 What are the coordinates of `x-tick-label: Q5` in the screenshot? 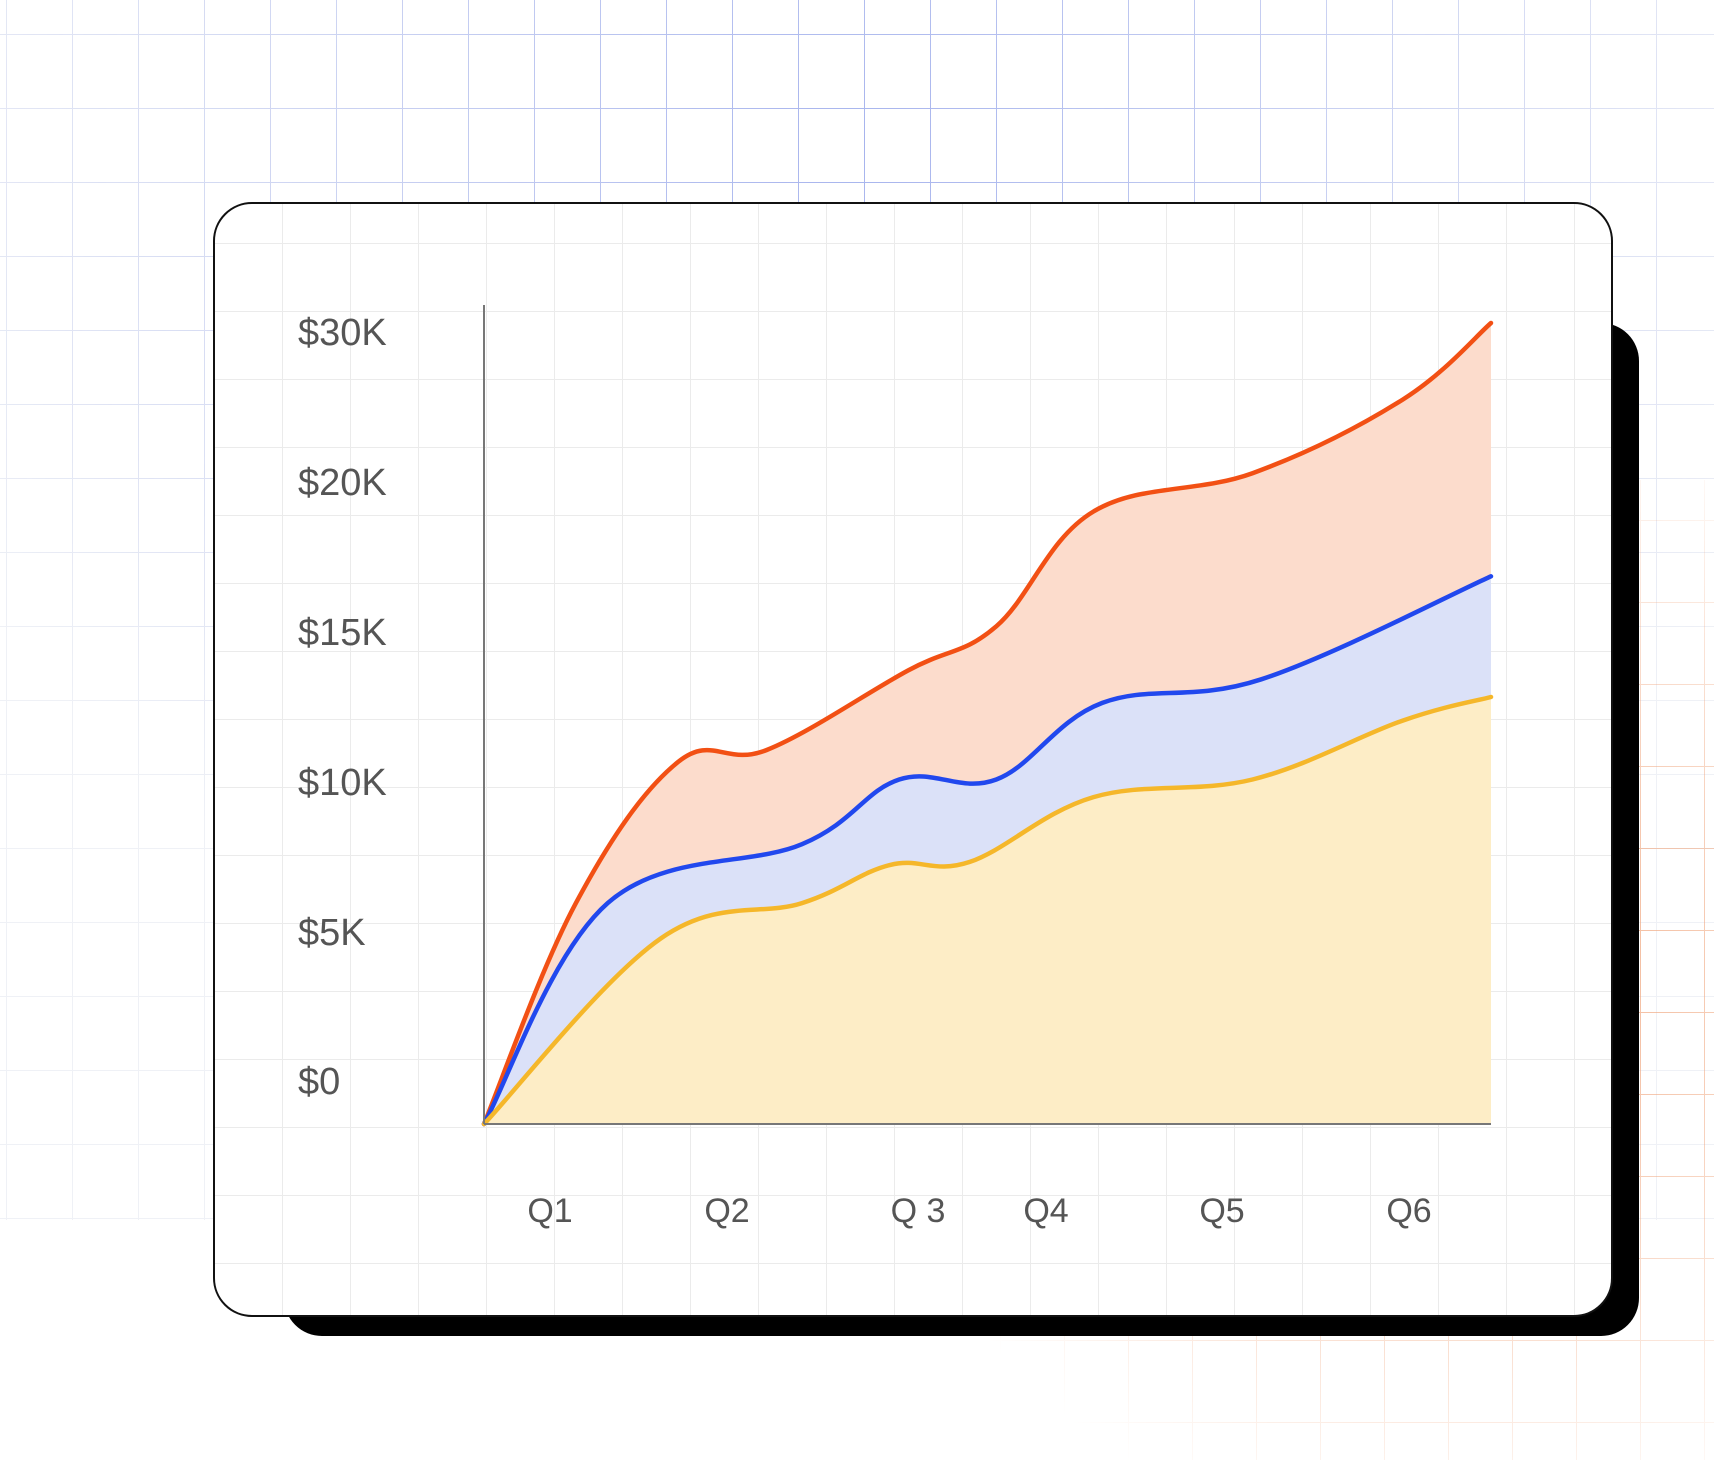 It's located at (1221, 1211).